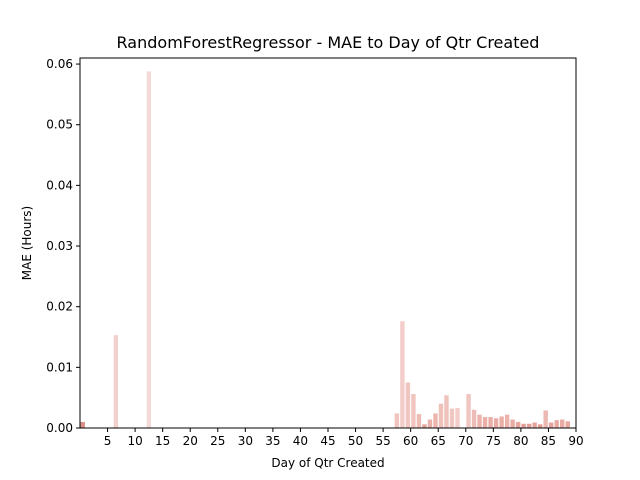 The height and width of the screenshot is (480, 640). What do you see at coordinates (327, 463) in the screenshot?
I see `x-axis-label: Day of Qtr Created` at bounding box center [327, 463].